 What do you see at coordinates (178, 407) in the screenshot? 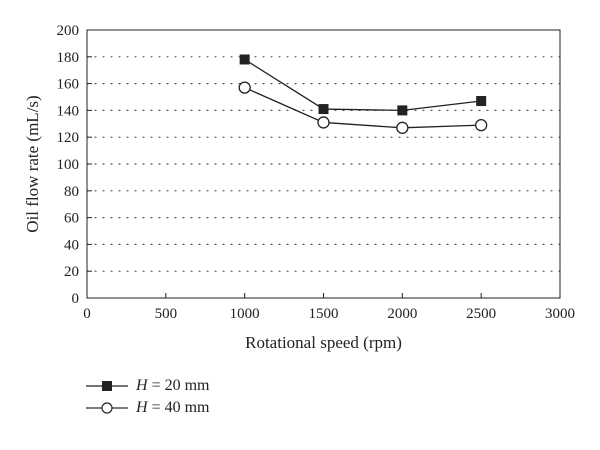
I see `legend-value: = 40 mm` at bounding box center [178, 407].